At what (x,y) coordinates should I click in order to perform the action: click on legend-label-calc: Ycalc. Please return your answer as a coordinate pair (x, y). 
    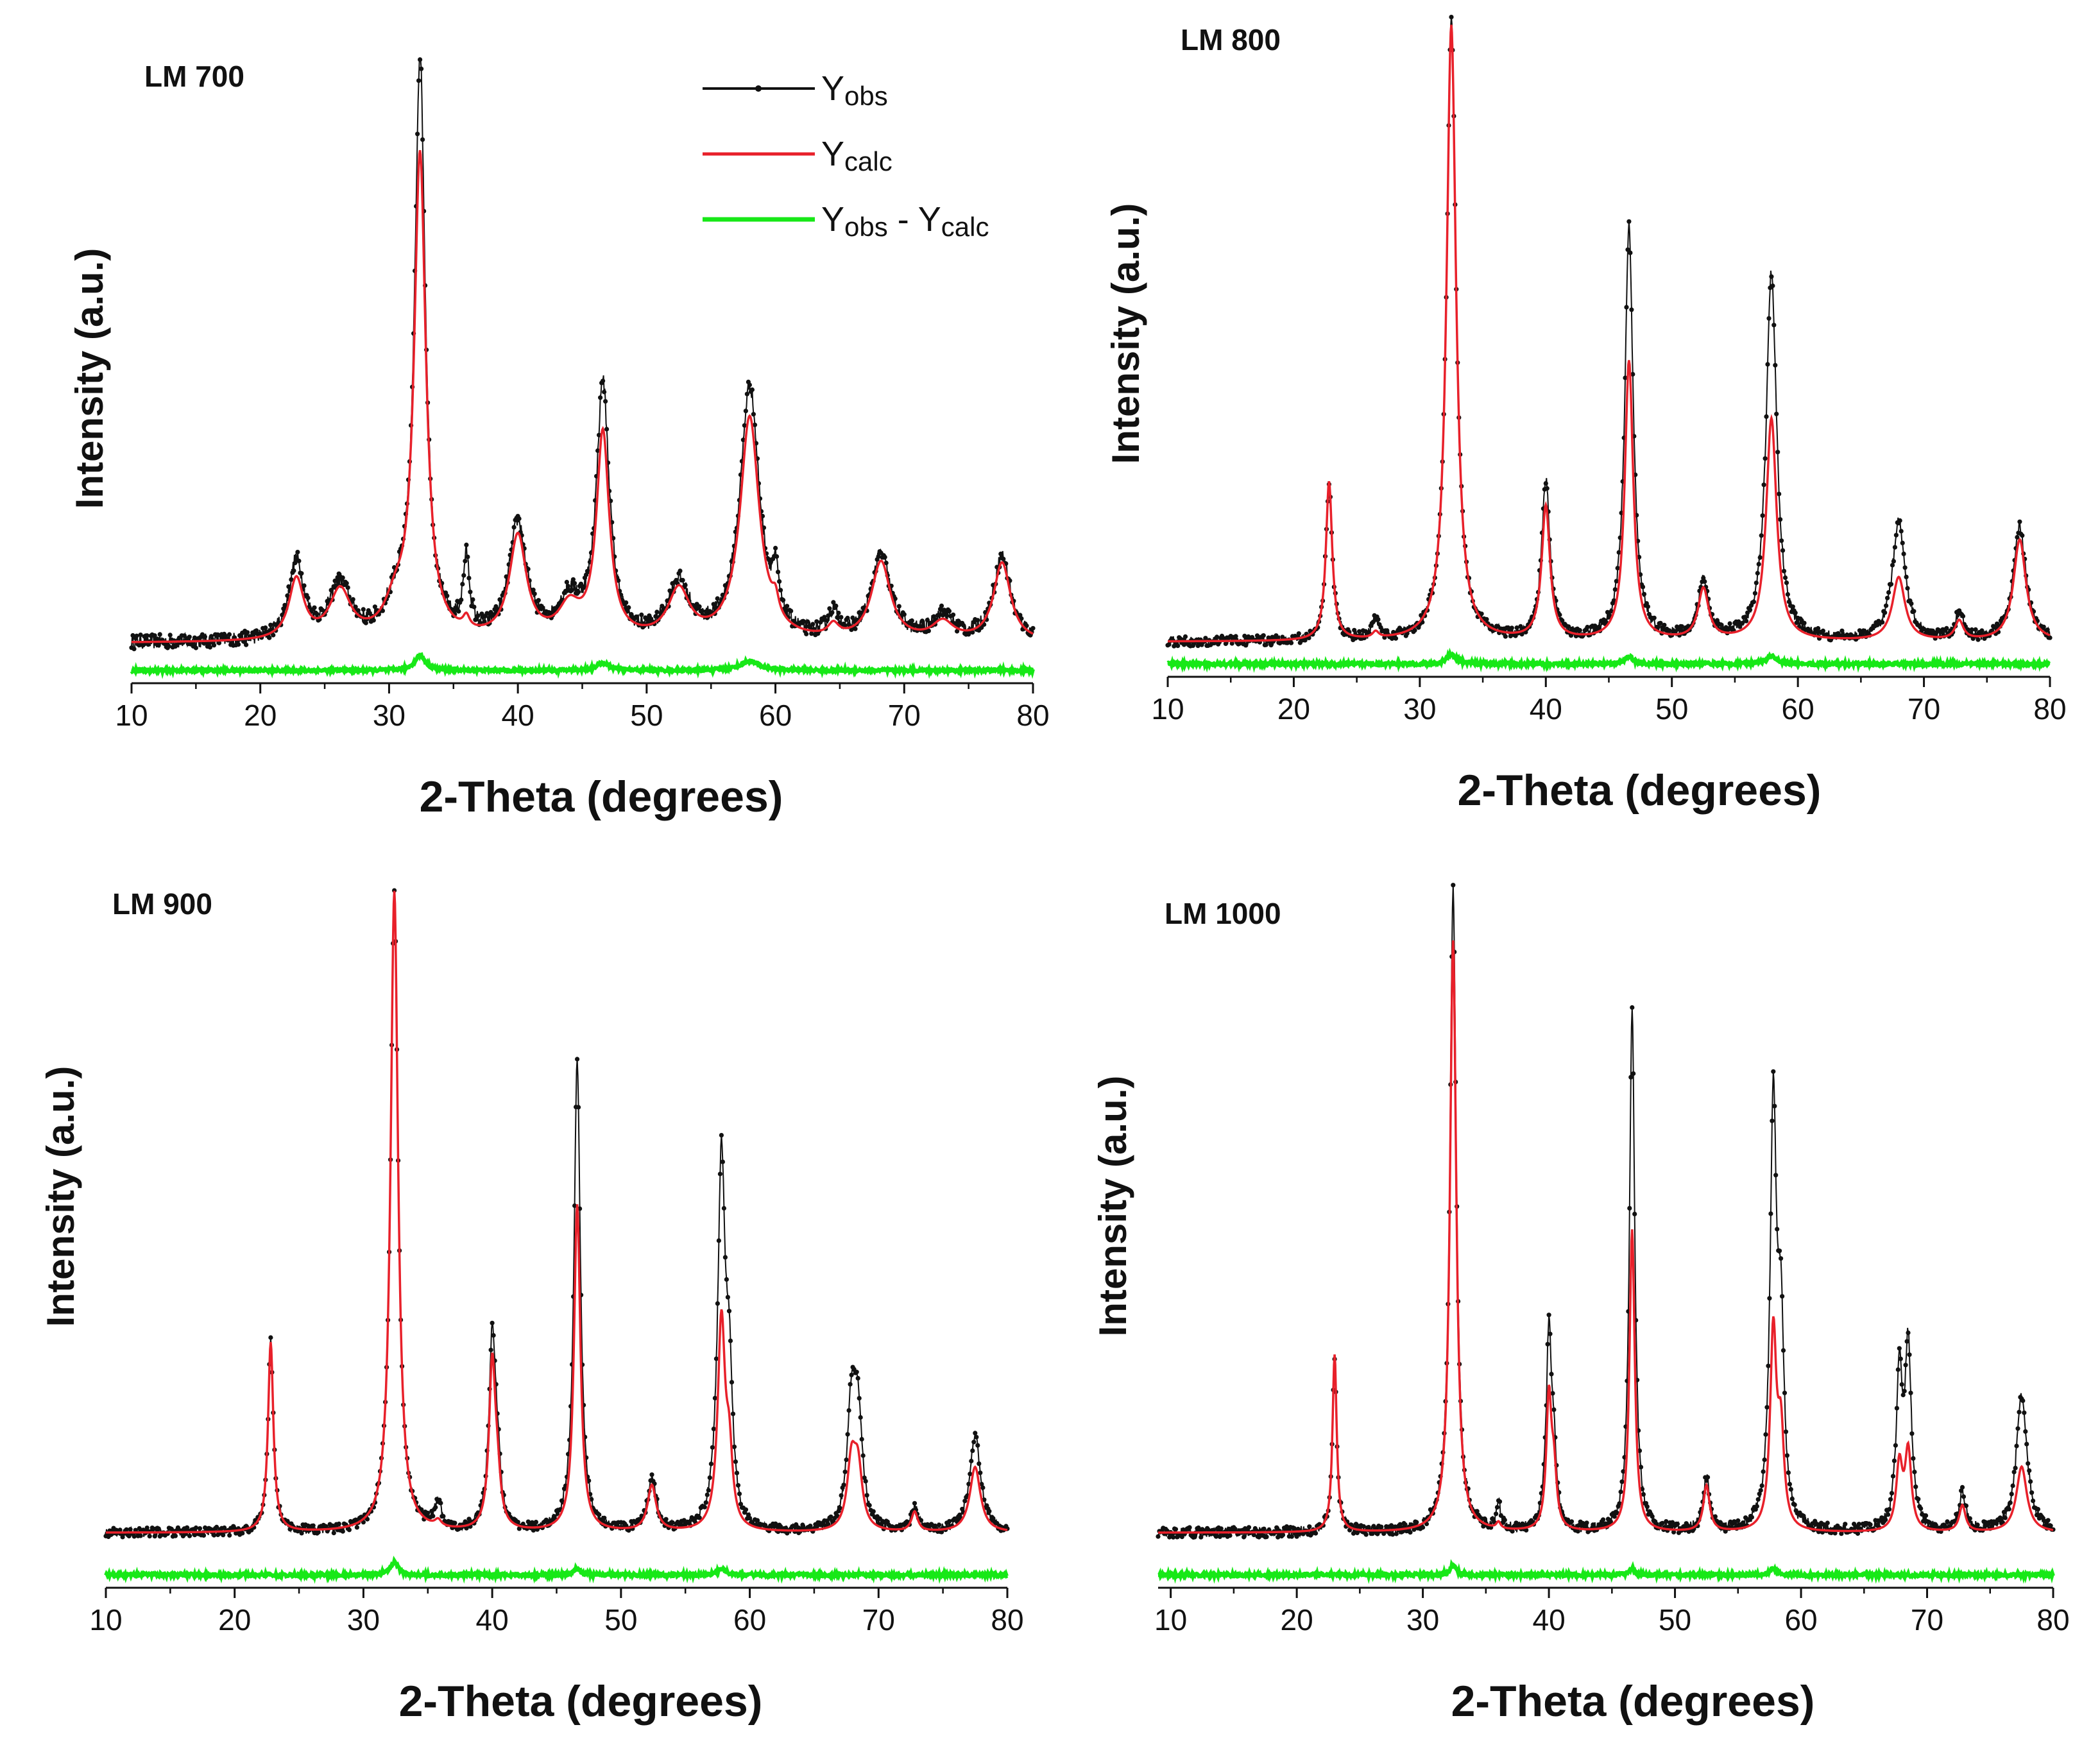
    Looking at the image, I should click on (856, 155).